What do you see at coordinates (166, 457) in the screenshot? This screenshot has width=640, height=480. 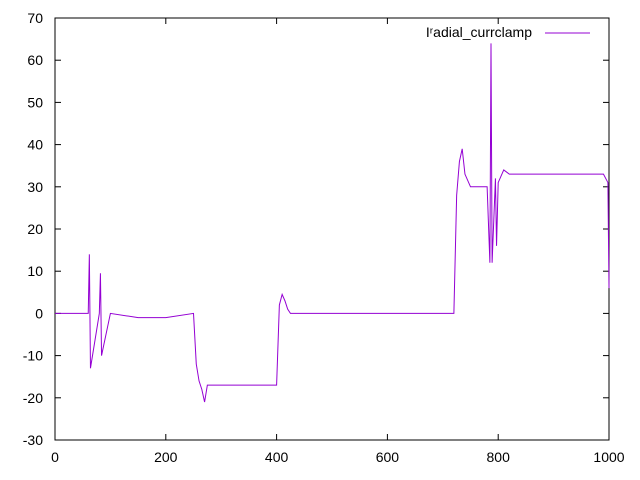 I see `x-tick-label: 200` at bounding box center [166, 457].